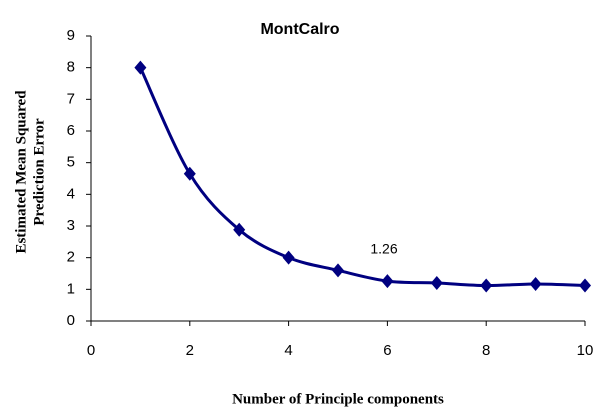 This screenshot has height=412, width=602. What do you see at coordinates (71, 193) in the screenshot?
I see `y-tick-label: 4` at bounding box center [71, 193].